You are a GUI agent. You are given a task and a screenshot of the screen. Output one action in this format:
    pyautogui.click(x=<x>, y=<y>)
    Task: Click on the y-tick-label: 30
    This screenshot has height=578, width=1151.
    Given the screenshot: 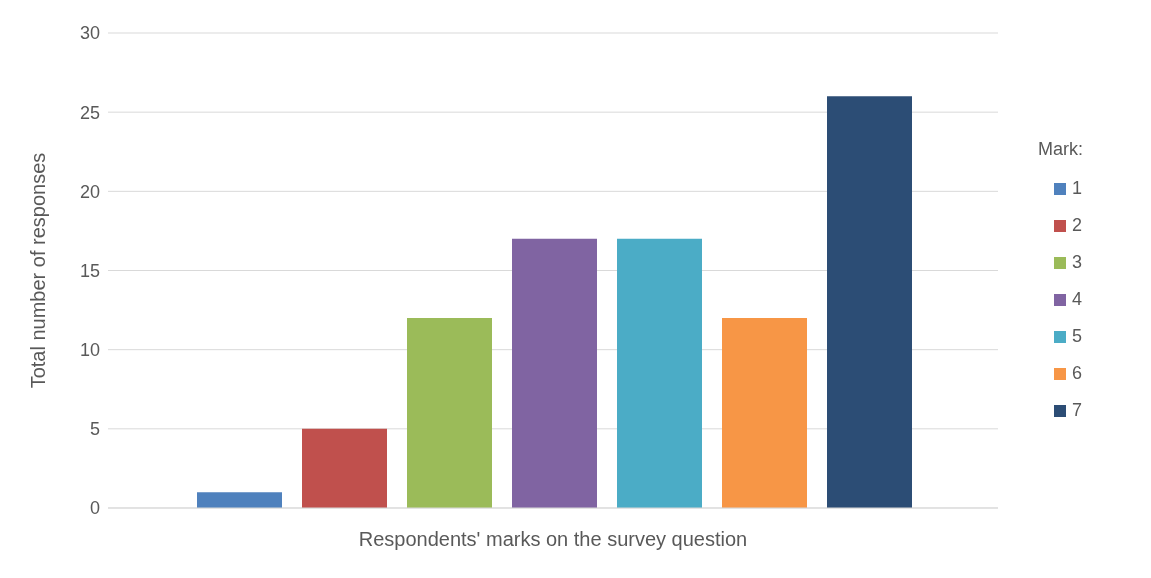 What is the action you would take?
    pyautogui.click(x=89, y=33)
    